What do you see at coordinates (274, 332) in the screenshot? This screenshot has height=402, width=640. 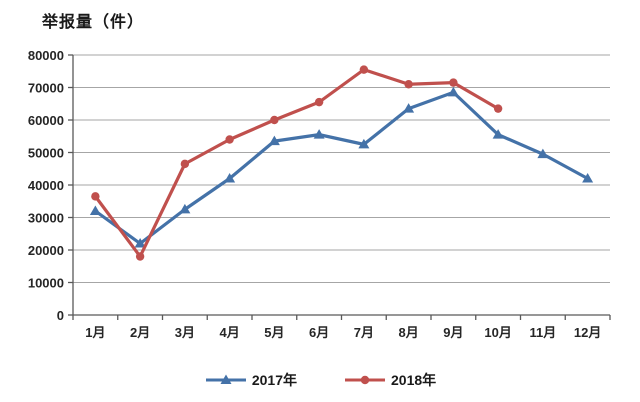 I see `x-tick-label: 5月` at bounding box center [274, 332].